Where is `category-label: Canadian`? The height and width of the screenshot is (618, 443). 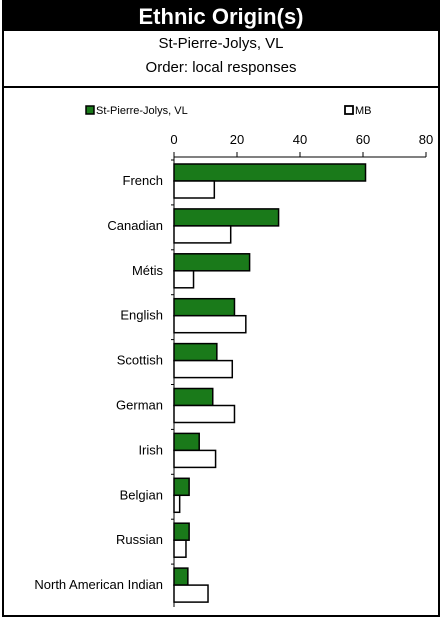 category-label: Canadian is located at coordinates (135, 225).